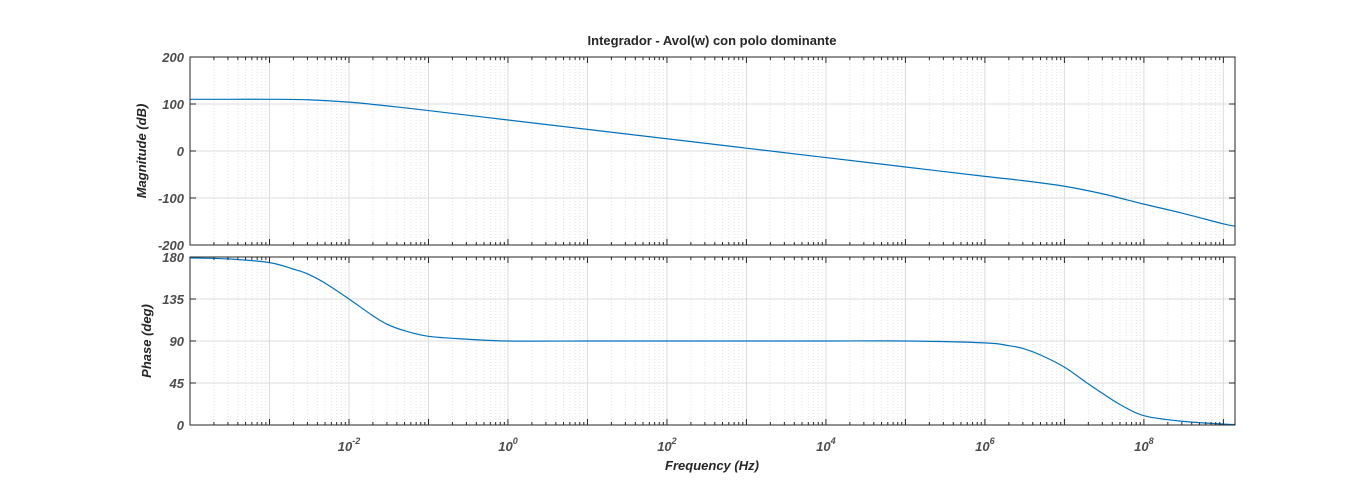 The height and width of the screenshot is (485, 1366). Describe the element at coordinates (712, 465) in the screenshot. I see `x-axis-label: Frequency (Hz)` at that location.